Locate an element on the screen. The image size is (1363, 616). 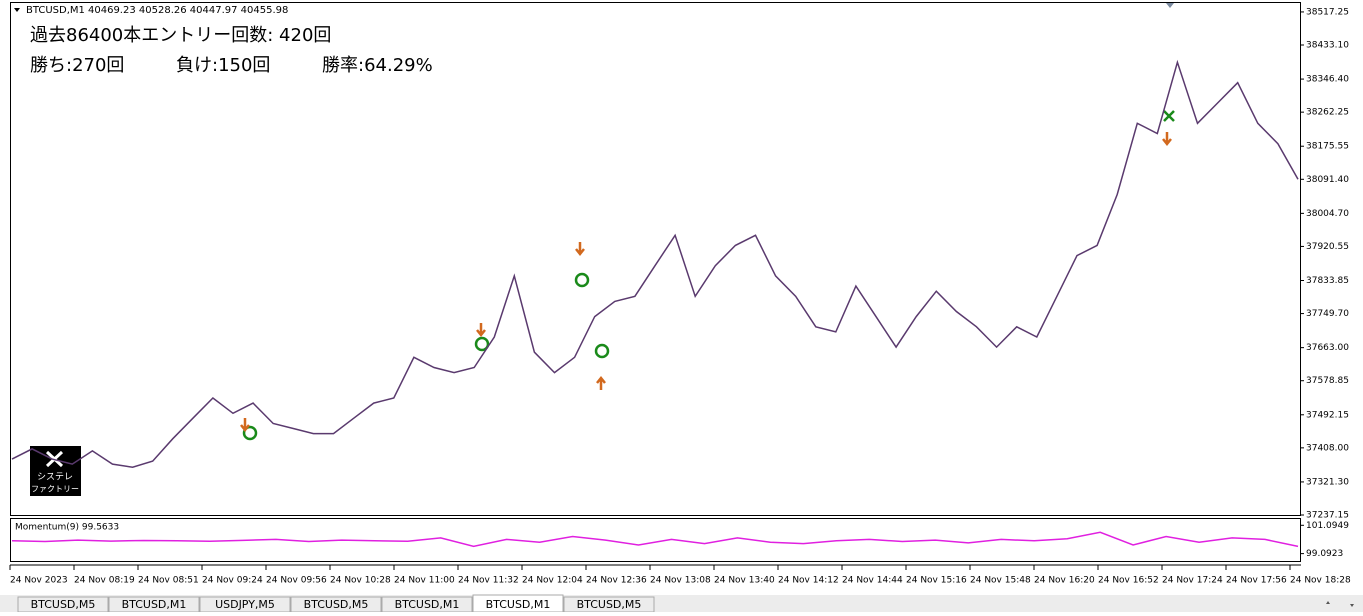
y-tick-label: 37920.55 is located at coordinates (1327, 247).